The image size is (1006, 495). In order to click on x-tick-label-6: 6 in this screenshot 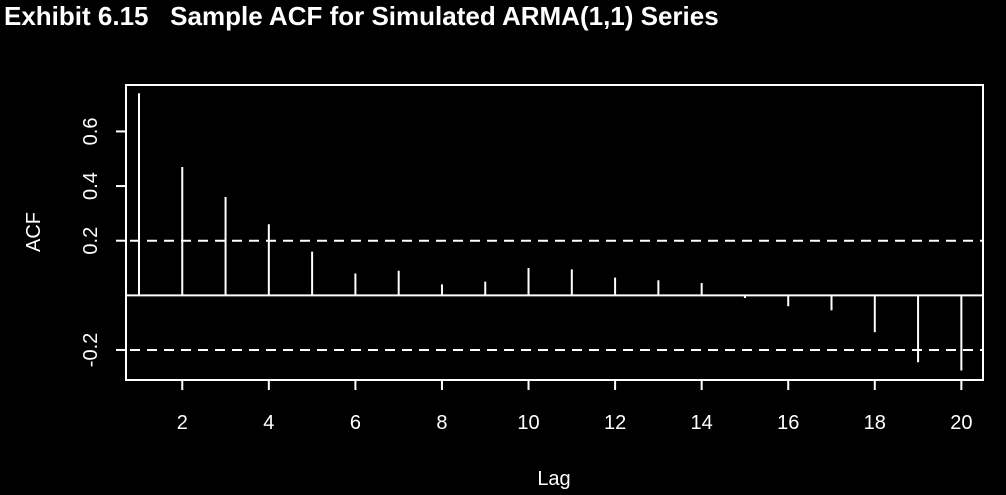, I will do `click(355, 423)`.